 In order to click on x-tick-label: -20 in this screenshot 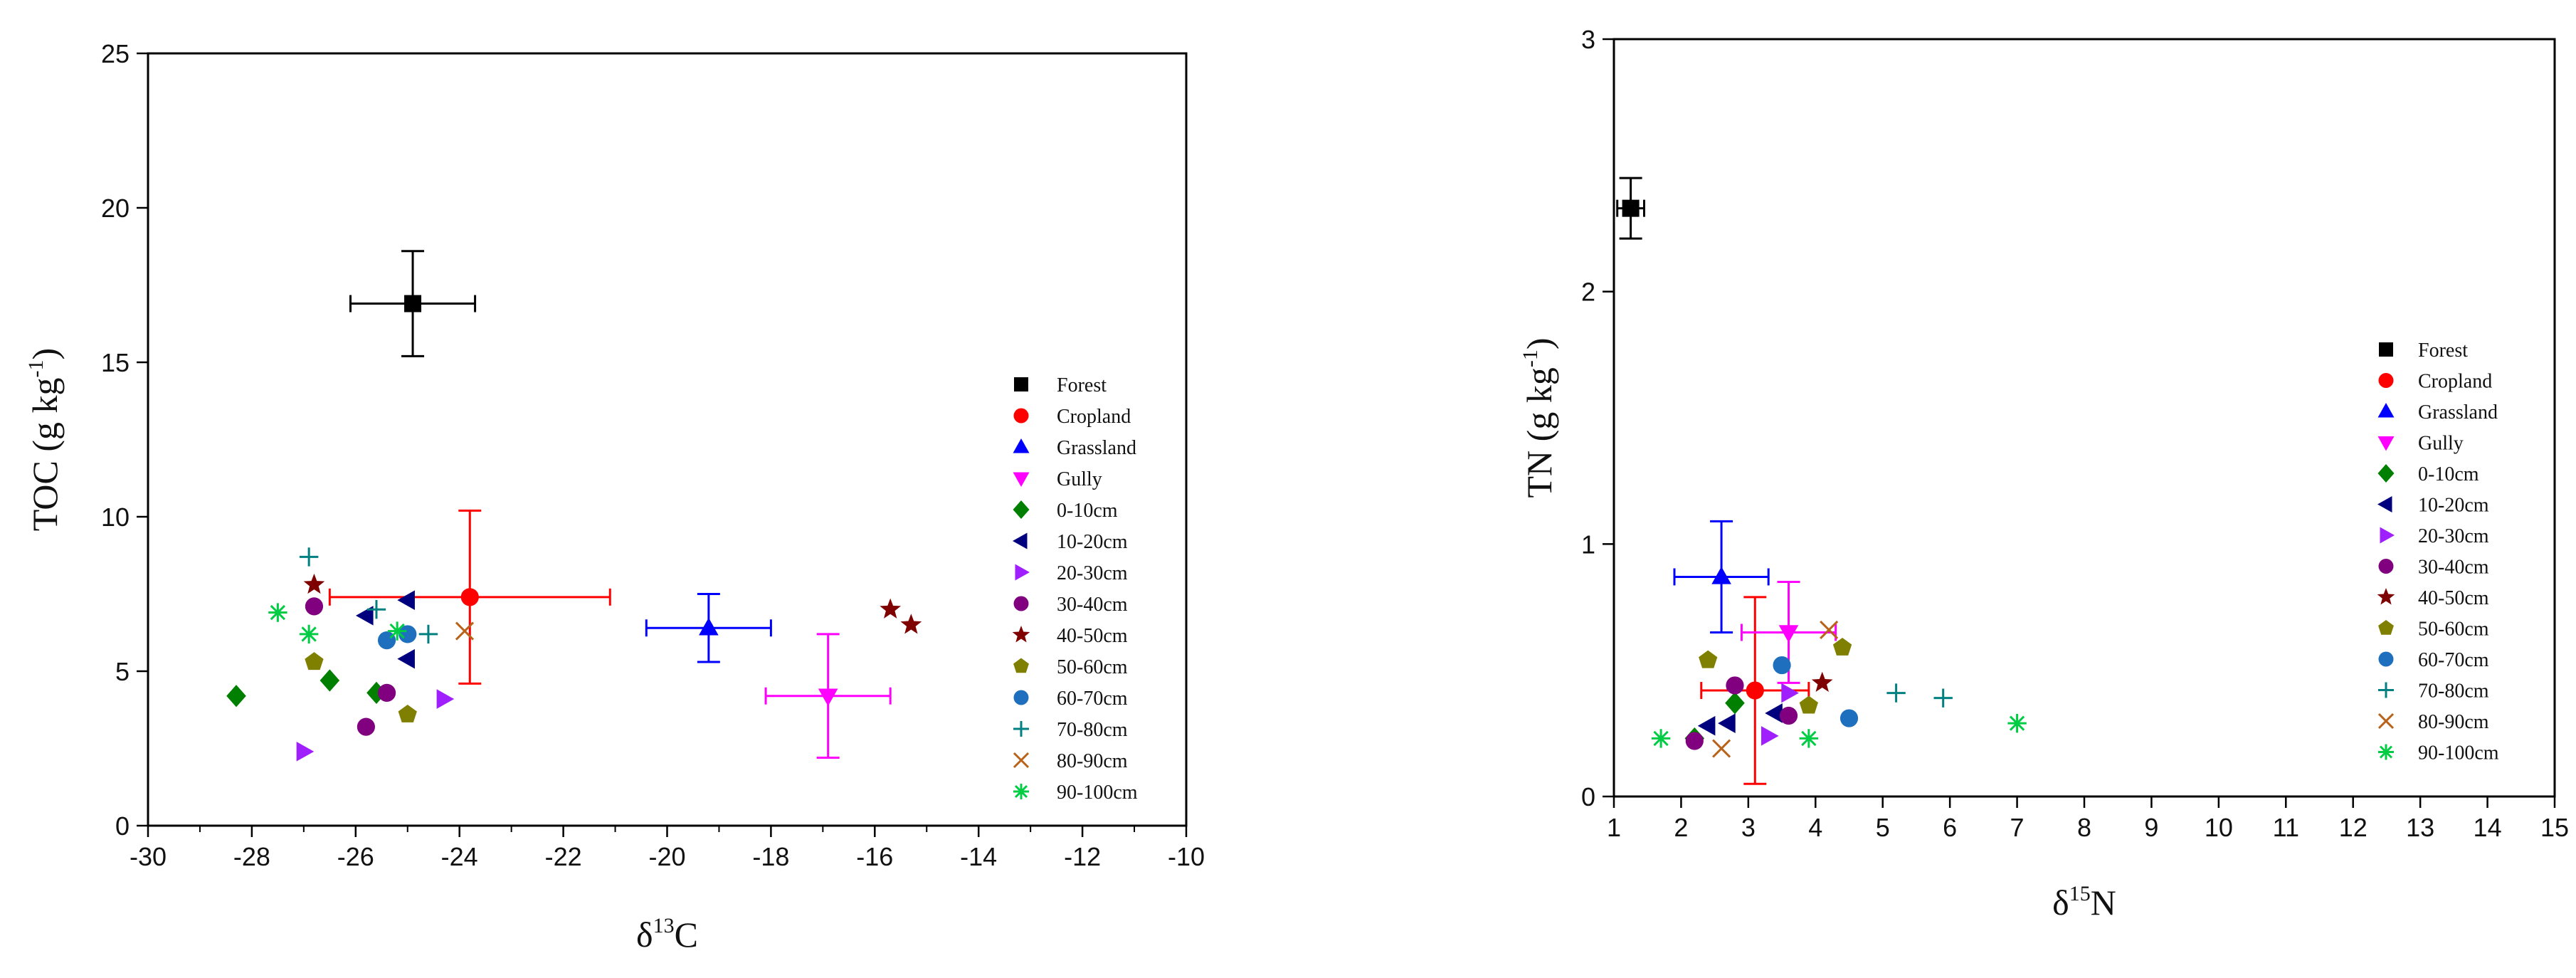, I will do `click(666, 856)`.